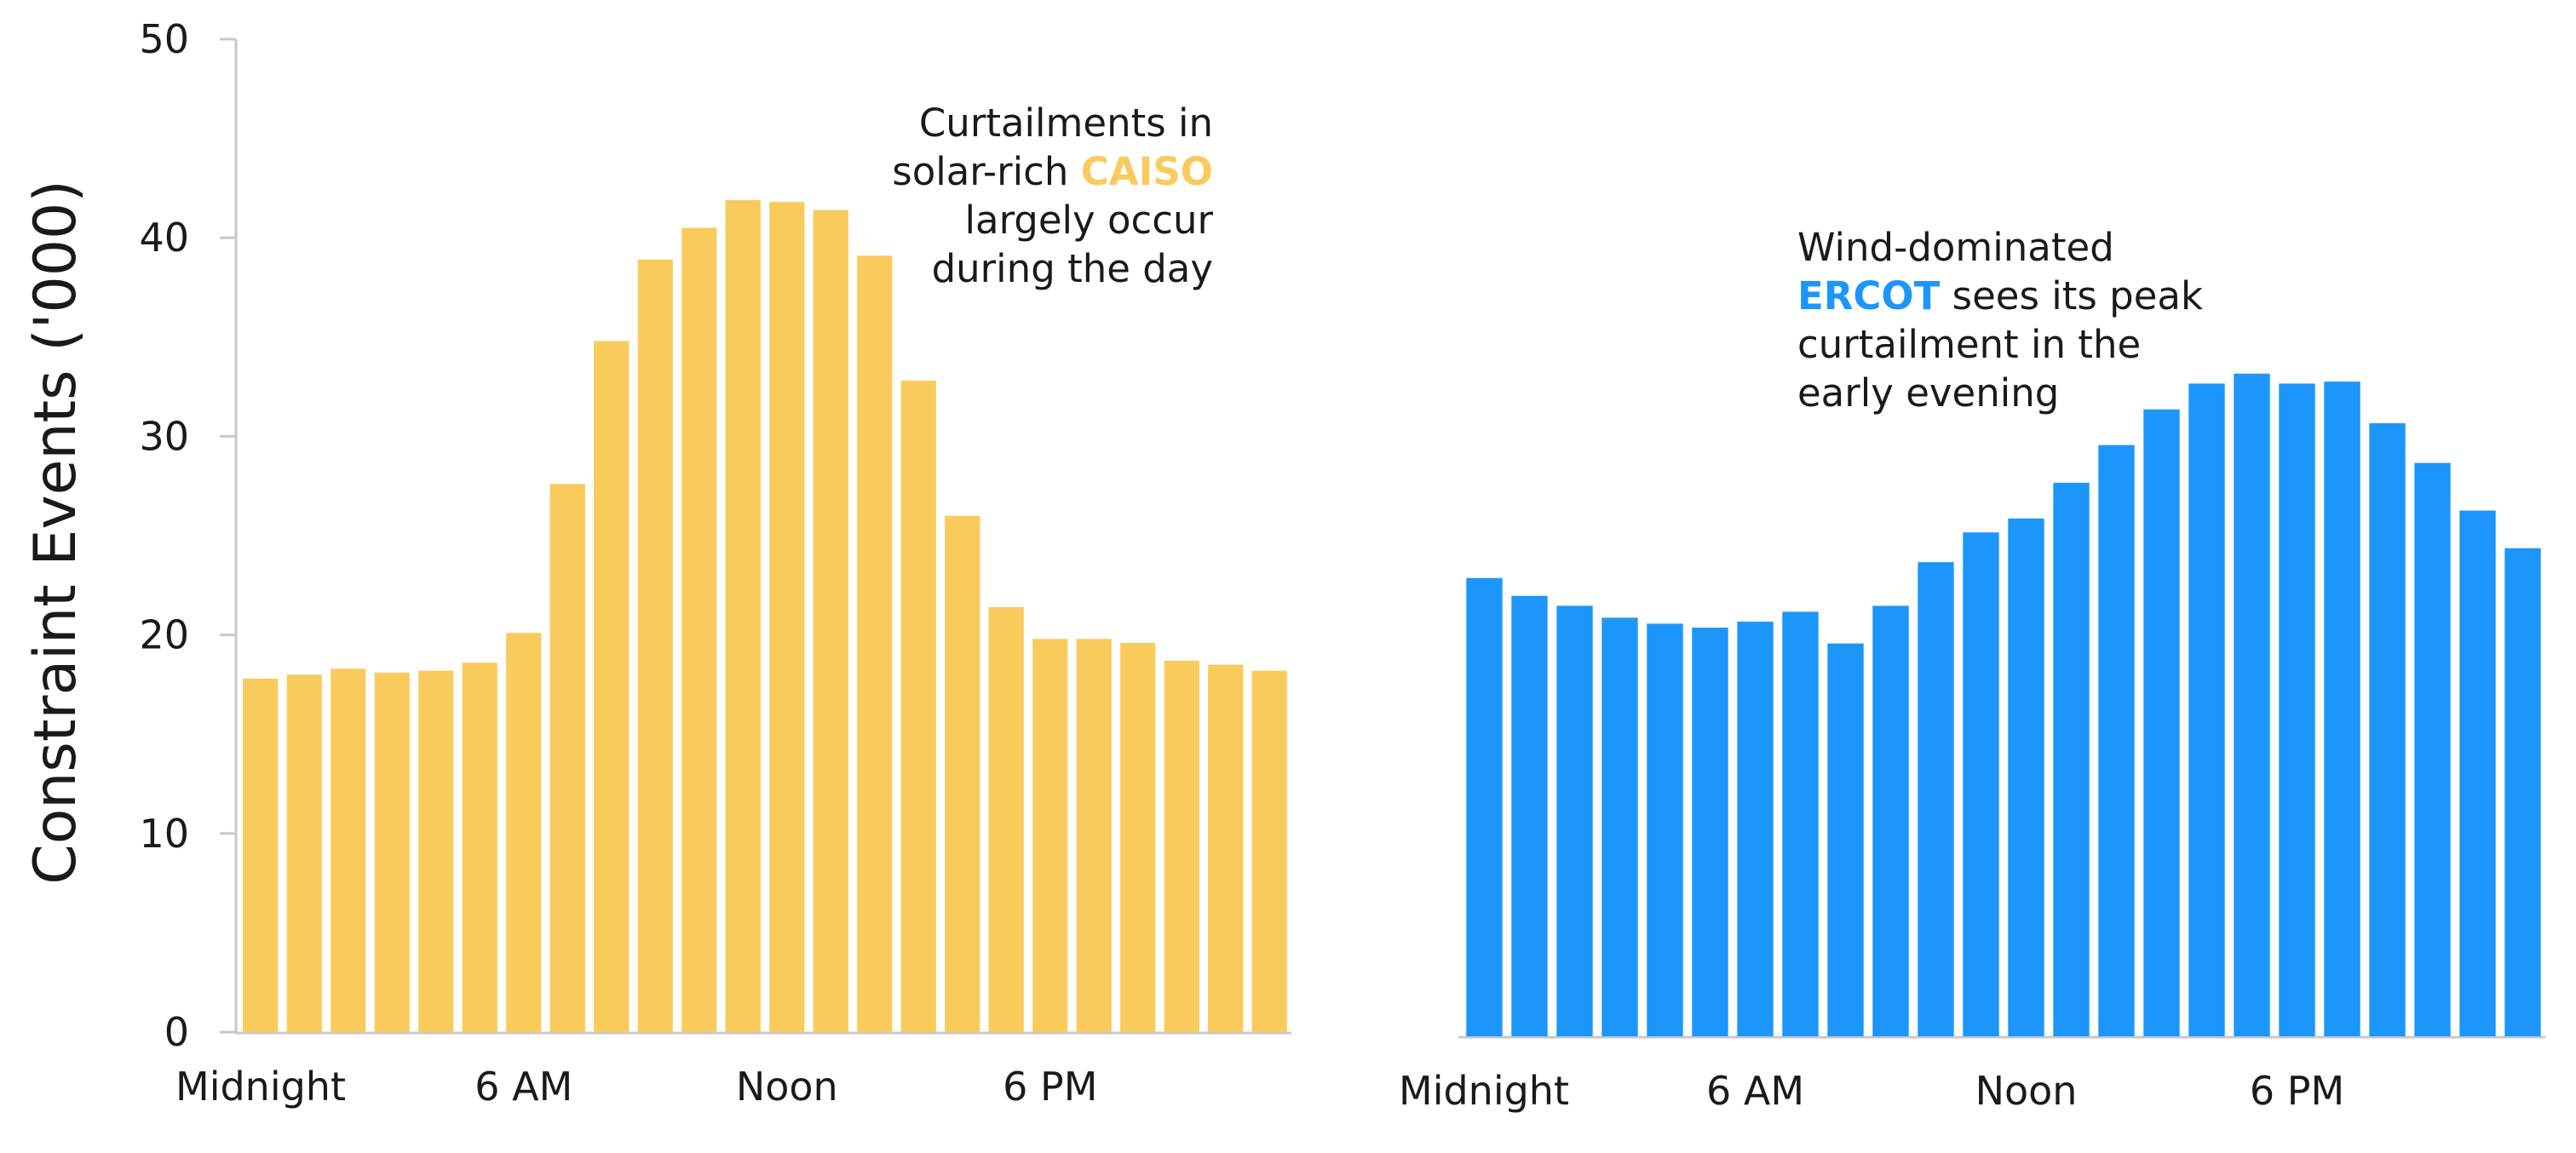 The width and height of the screenshot is (2576, 1153). I want to click on ercot-annotation-line-2: ERCOT sees its peak, so click(2035, 296).